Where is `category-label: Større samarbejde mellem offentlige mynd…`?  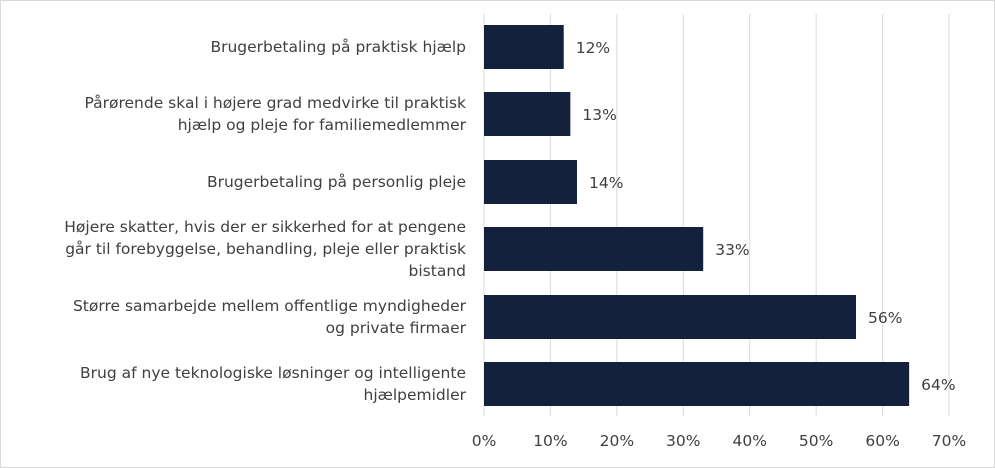
category-label: Større samarbejde mellem offentlige mynd… is located at coordinates (270, 306).